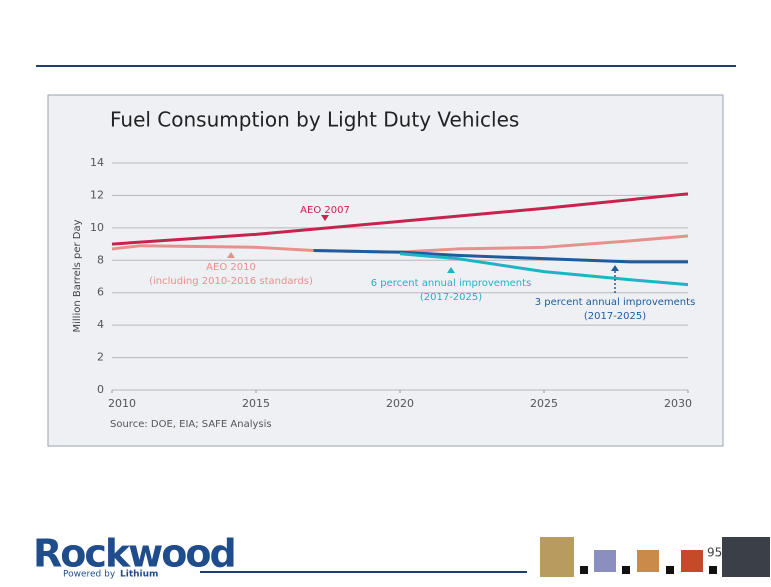 Image resolution: width=771 pixels, height=587 pixels. Describe the element at coordinates (139, 575) in the screenshot. I see `brand-tagline-emphasis: Lithium` at that location.